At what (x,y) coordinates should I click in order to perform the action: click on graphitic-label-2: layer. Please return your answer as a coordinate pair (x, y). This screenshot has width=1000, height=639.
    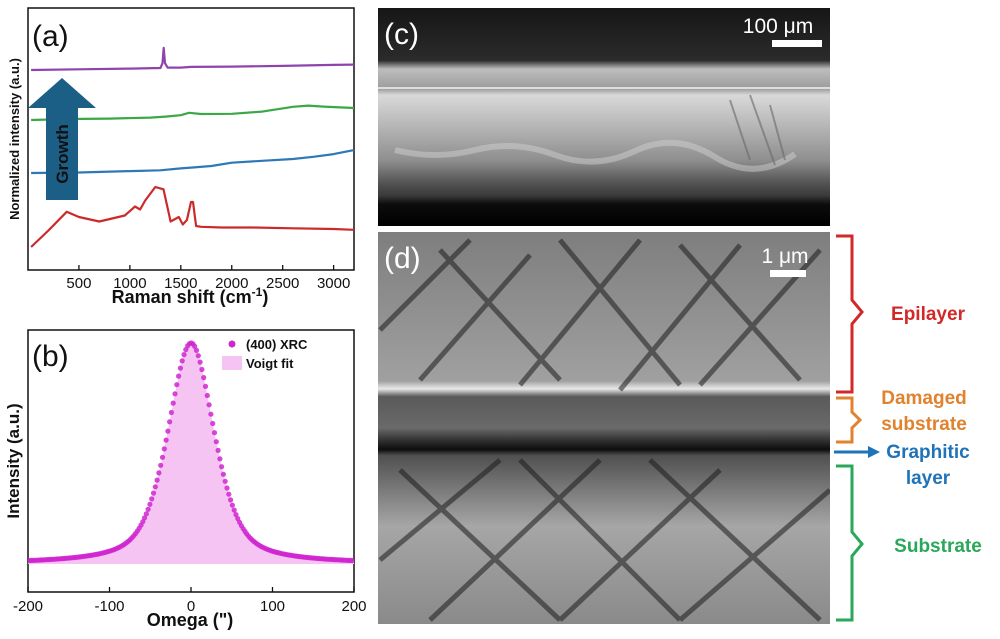
    Looking at the image, I should click on (928, 478).